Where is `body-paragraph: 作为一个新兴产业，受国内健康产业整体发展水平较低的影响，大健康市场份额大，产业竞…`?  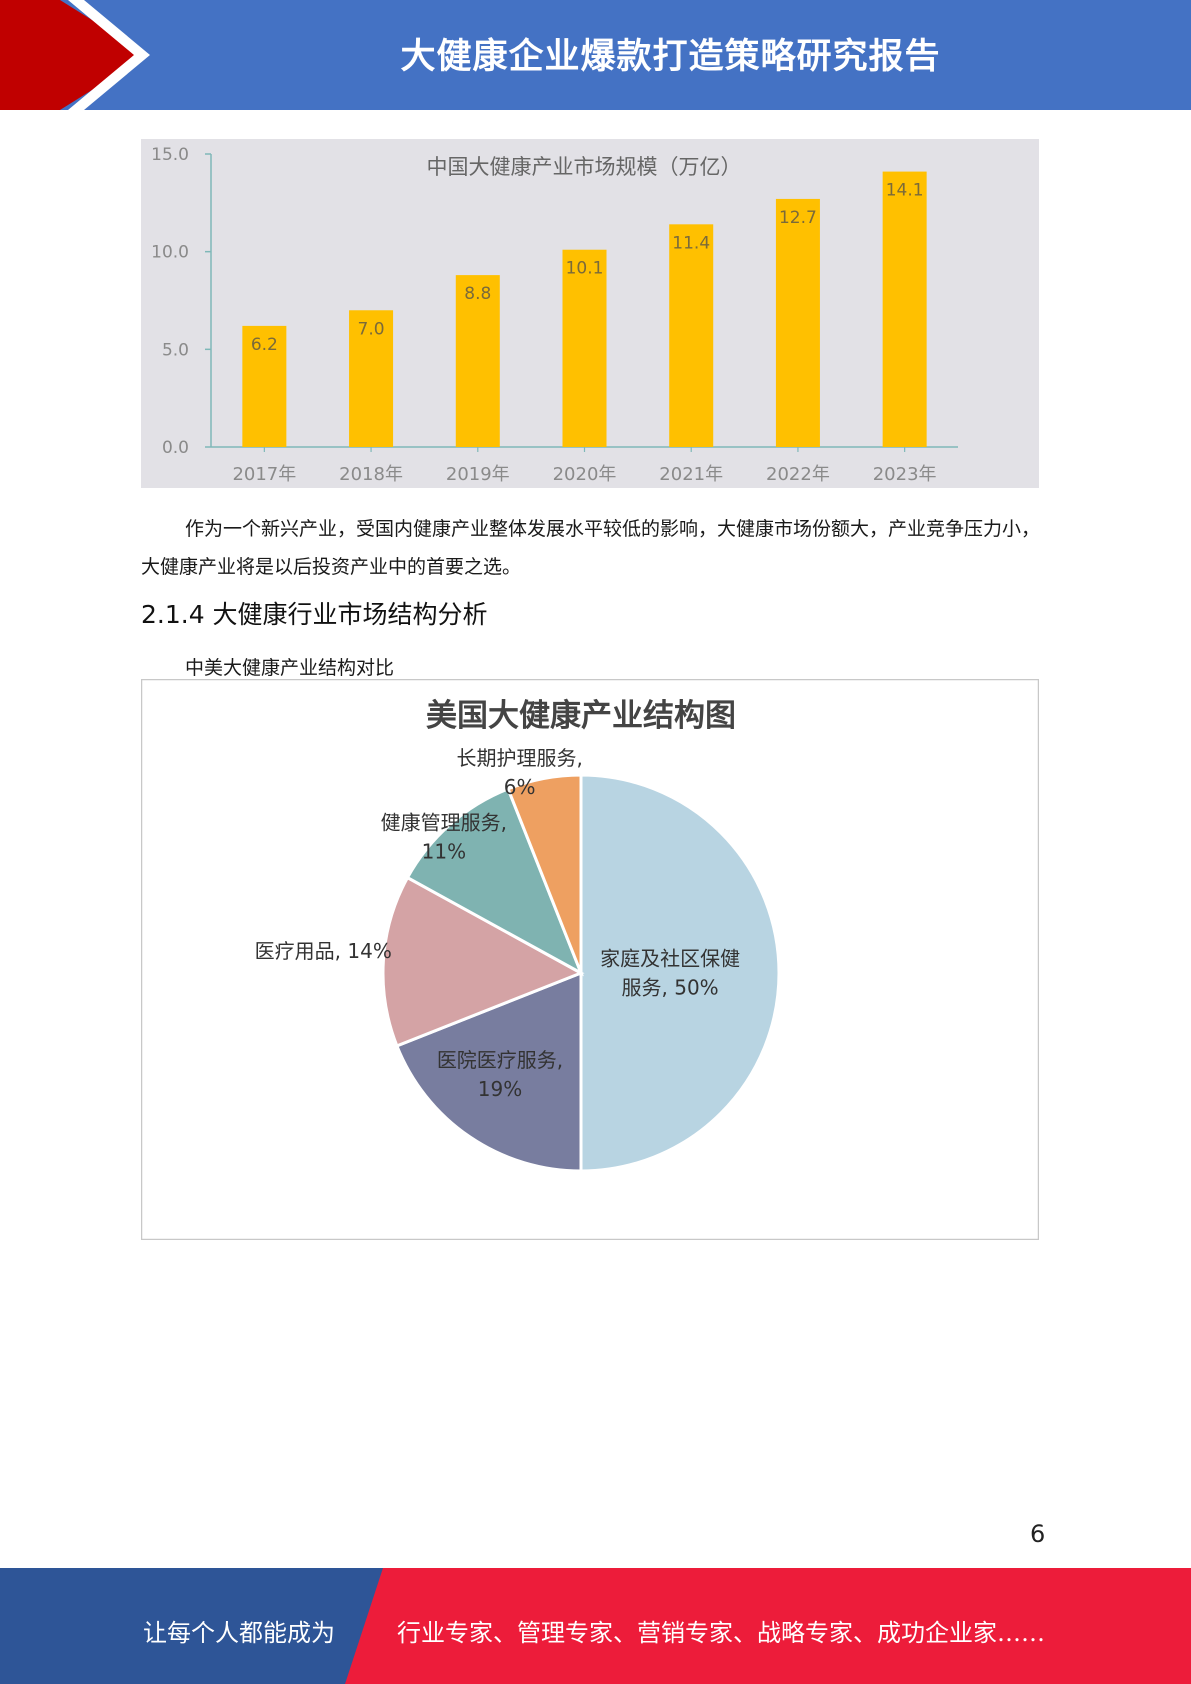
body-paragraph: 作为一个新兴产业，受国内健康产业整体发展水平较低的影响，大健康市场份额大，产业竞… is located at coordinates (591, 548).